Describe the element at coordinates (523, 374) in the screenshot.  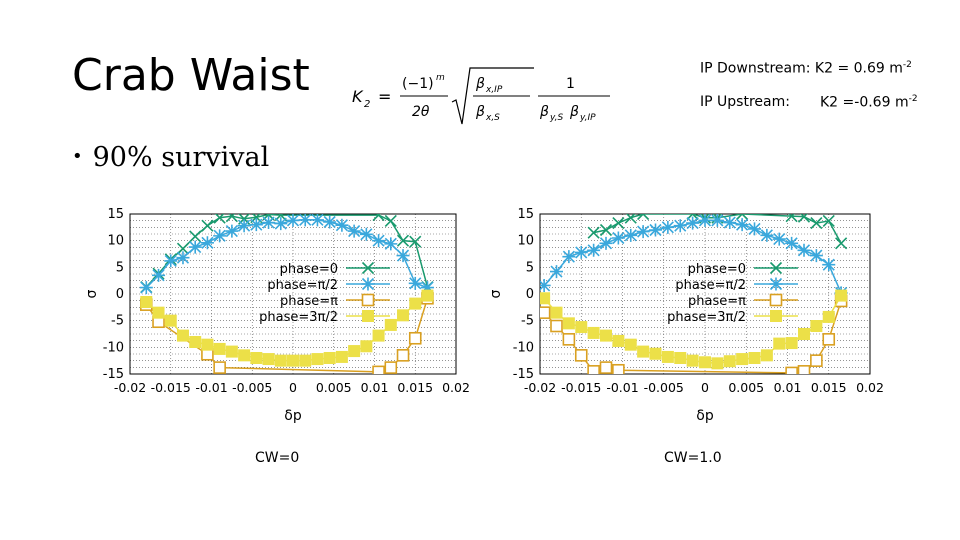
I see `y-tick-label: -15` at that location.